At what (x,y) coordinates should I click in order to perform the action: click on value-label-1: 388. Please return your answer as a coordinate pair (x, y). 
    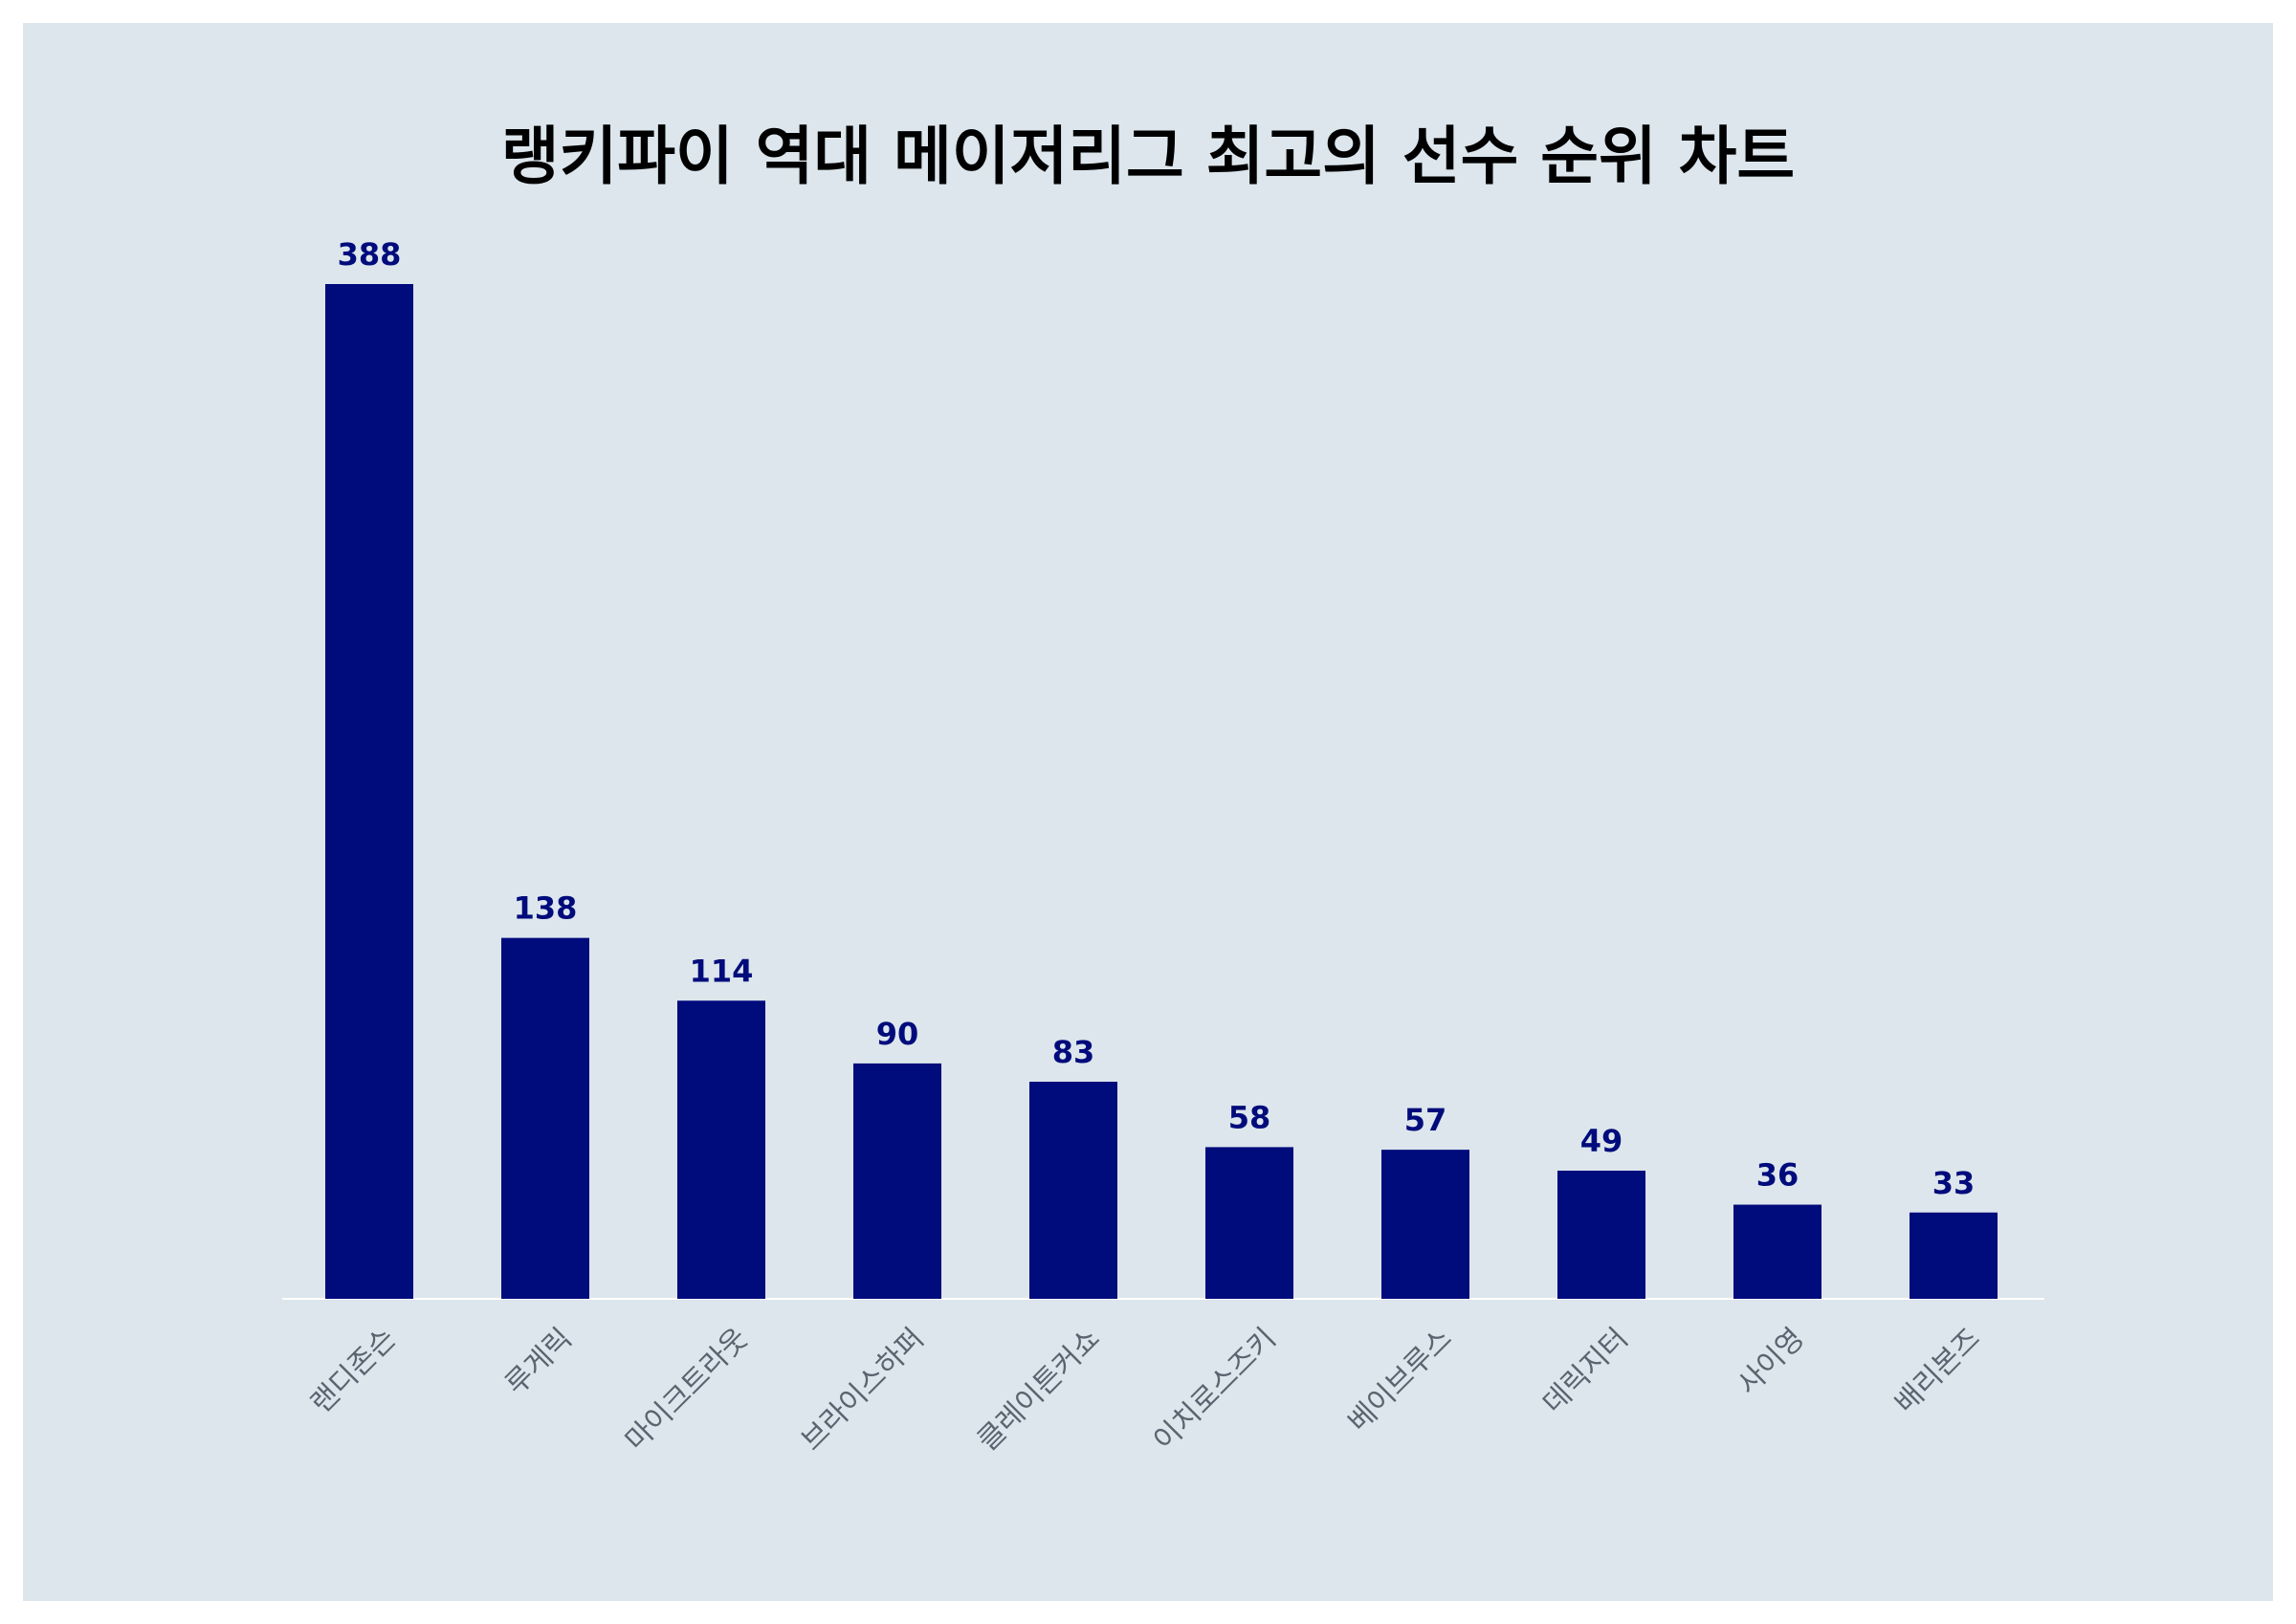
    Looking at the image, I should click on (370, 255).